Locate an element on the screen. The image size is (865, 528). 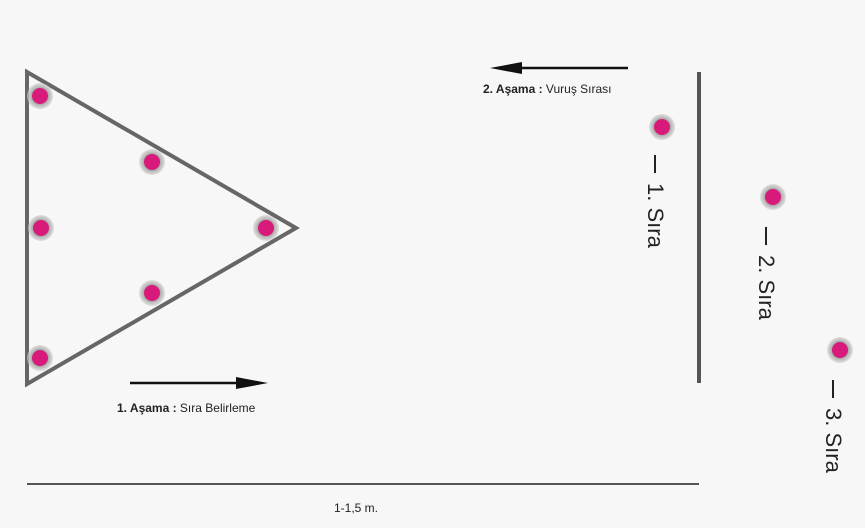
distance-label: 1-1,5 m. is located at coordinates (356, 508).